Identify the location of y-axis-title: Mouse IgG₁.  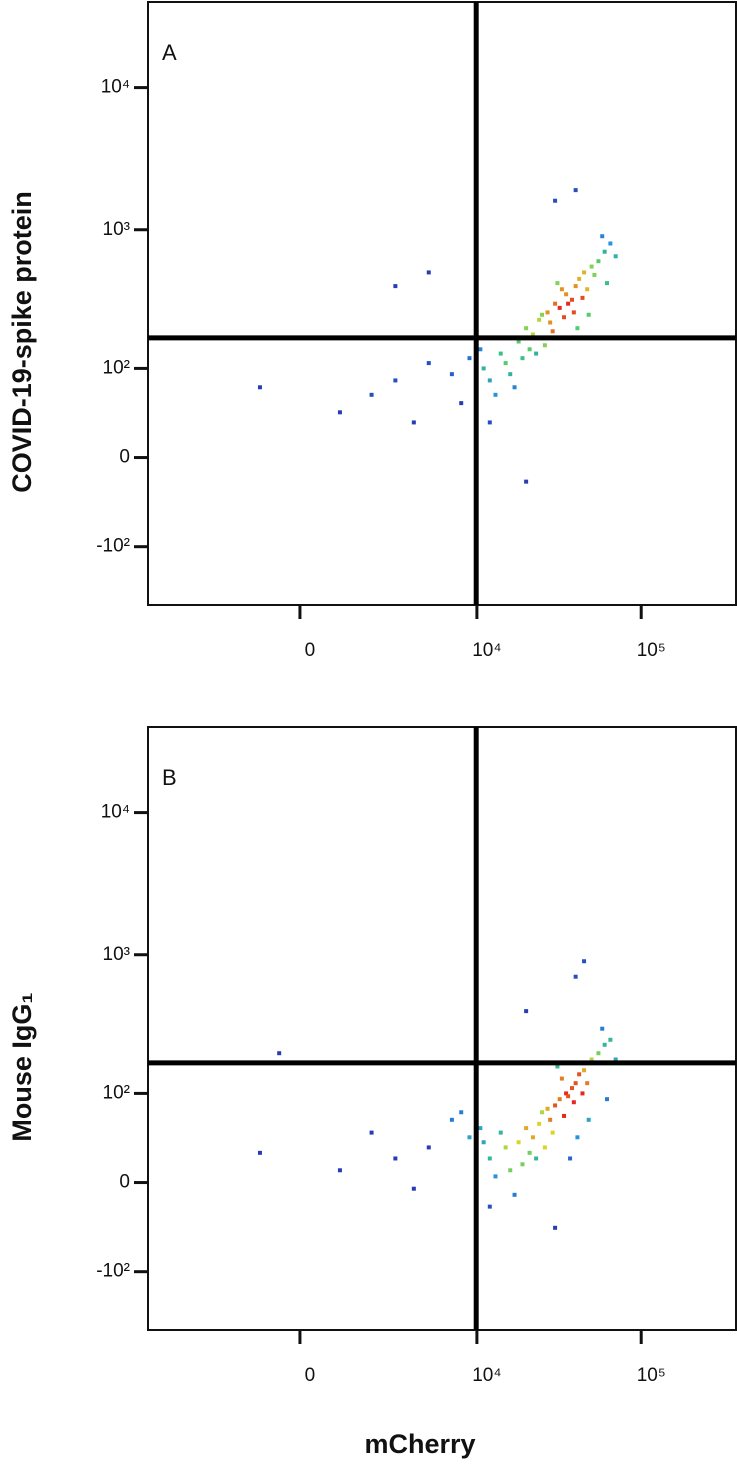
(22, 1066).